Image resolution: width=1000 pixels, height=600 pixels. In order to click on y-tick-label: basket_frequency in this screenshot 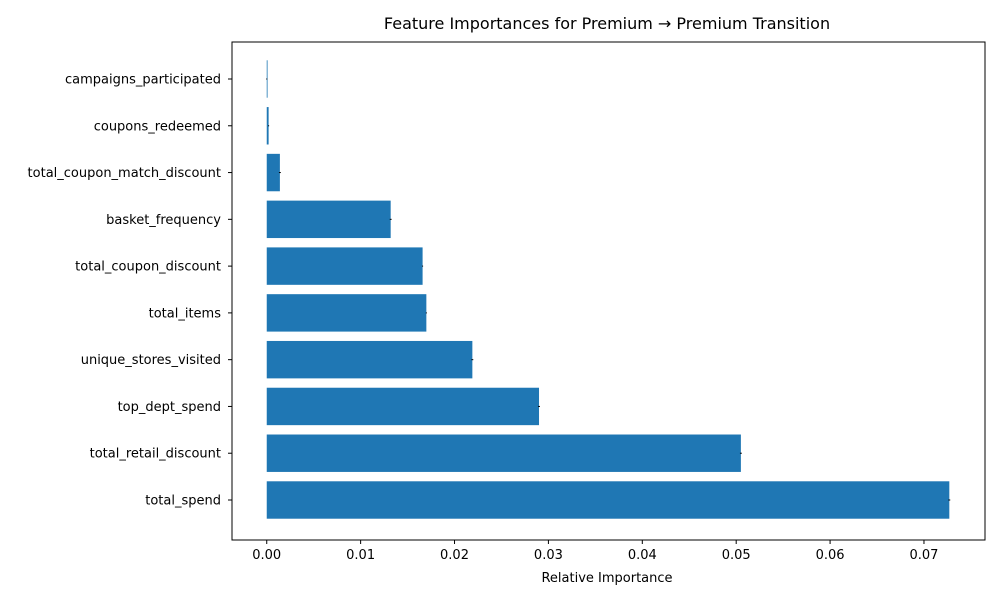, I will do `click(163, 220)`.